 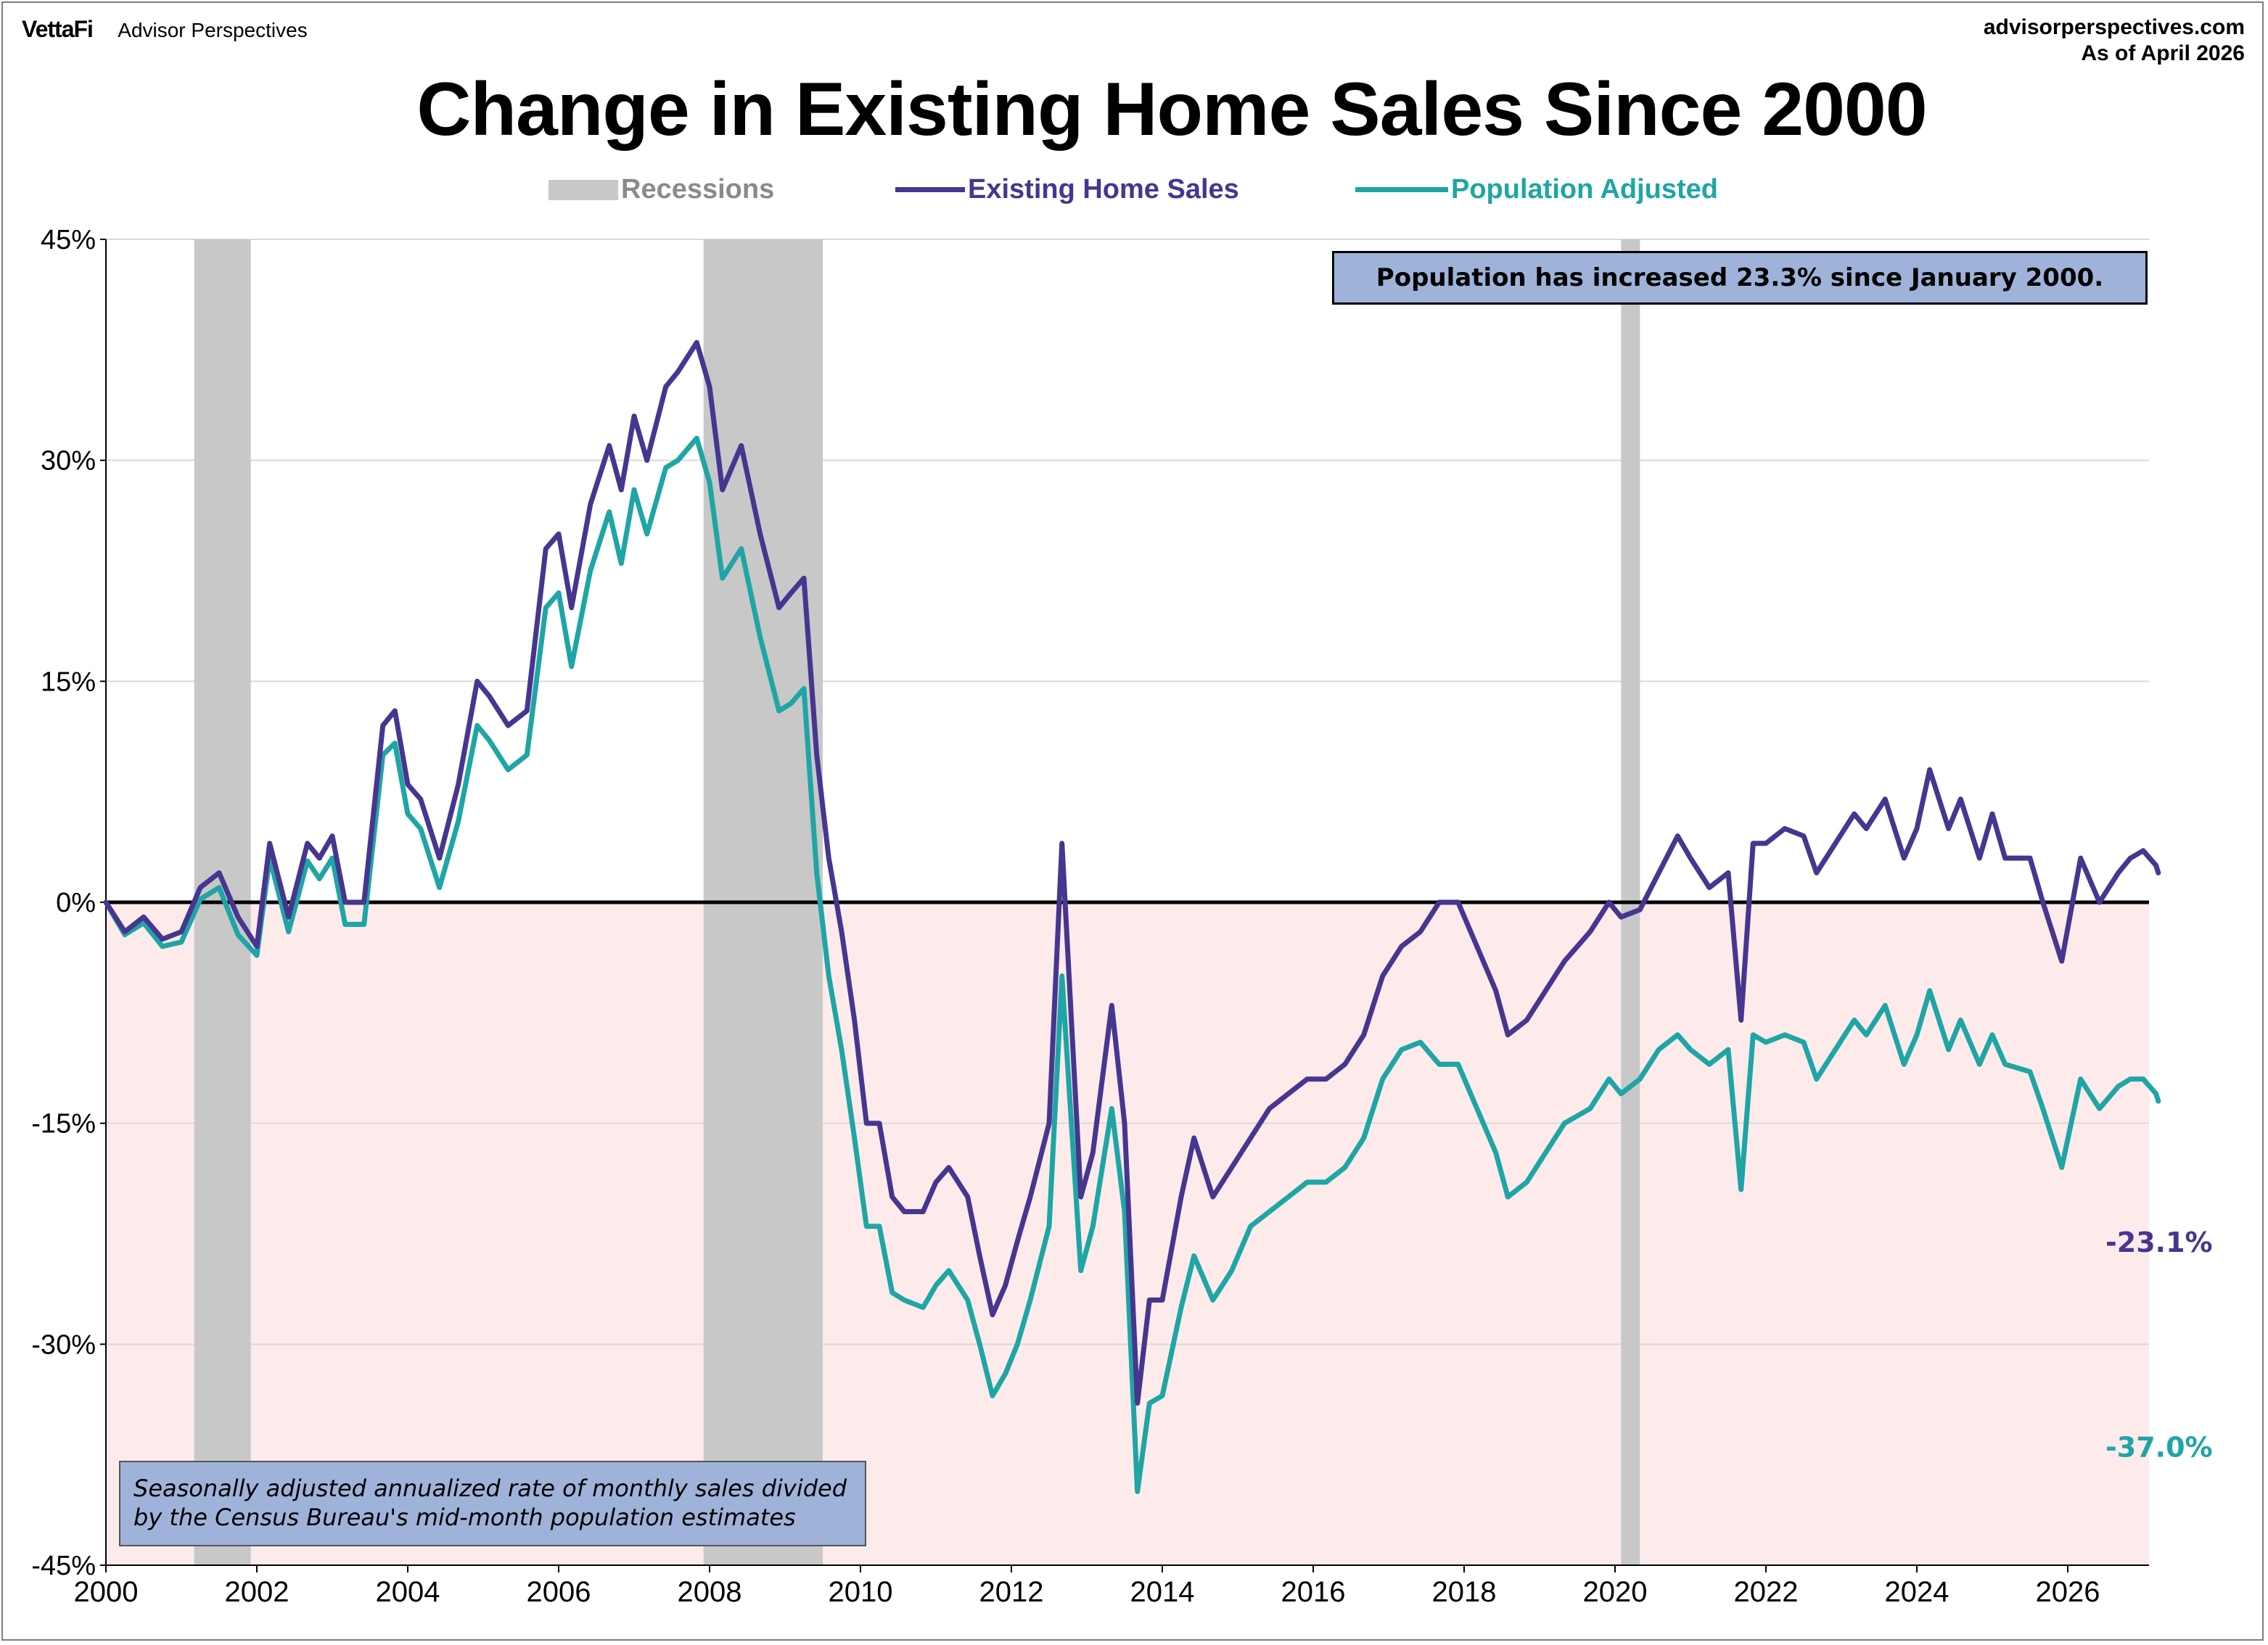 I want to click on legend-label-recessions: Recessions, so click(x=698, y=189).